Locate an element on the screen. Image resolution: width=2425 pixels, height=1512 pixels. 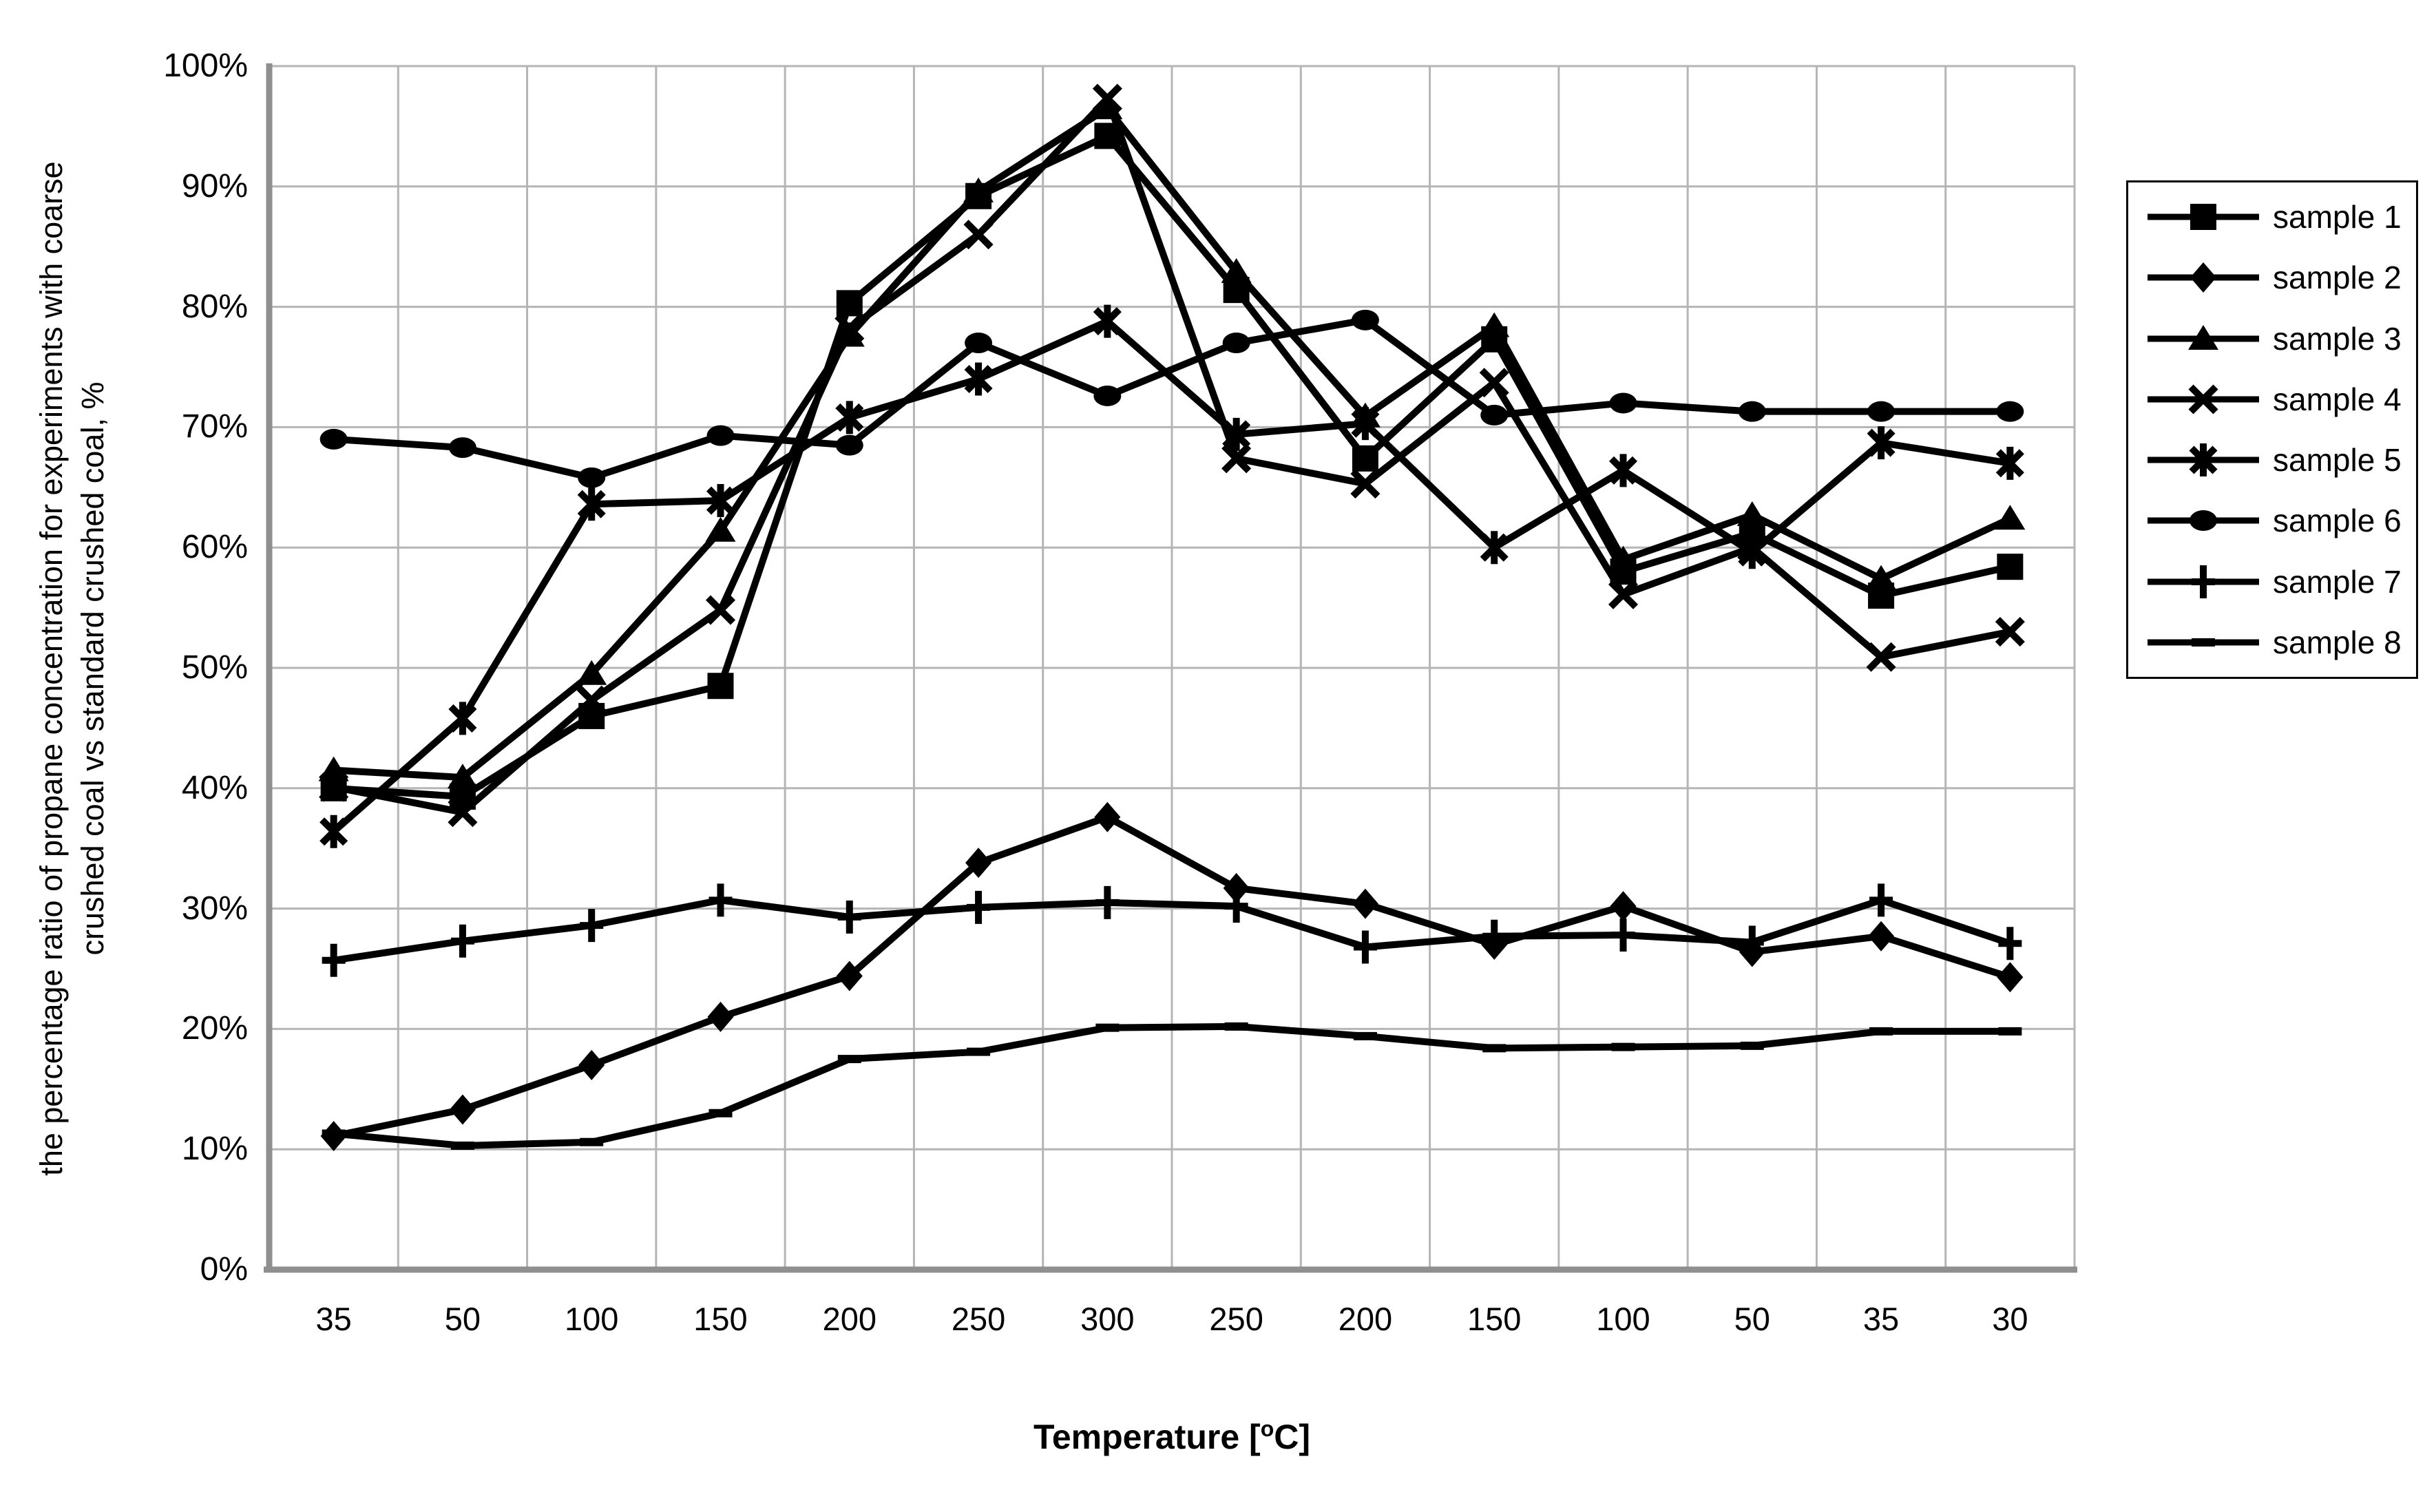
x-tick-label: 35 is located at coordinates (1881, 1319).